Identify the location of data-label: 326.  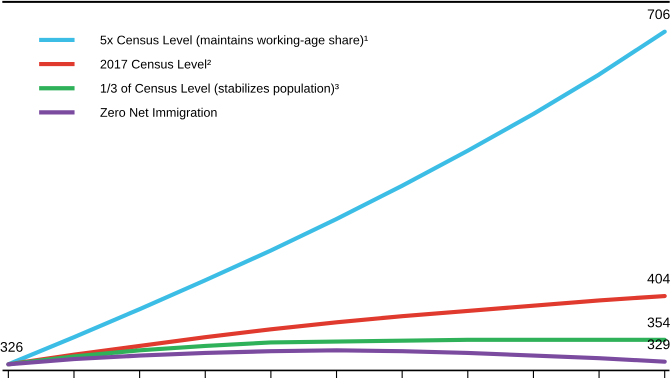
(11, 347).